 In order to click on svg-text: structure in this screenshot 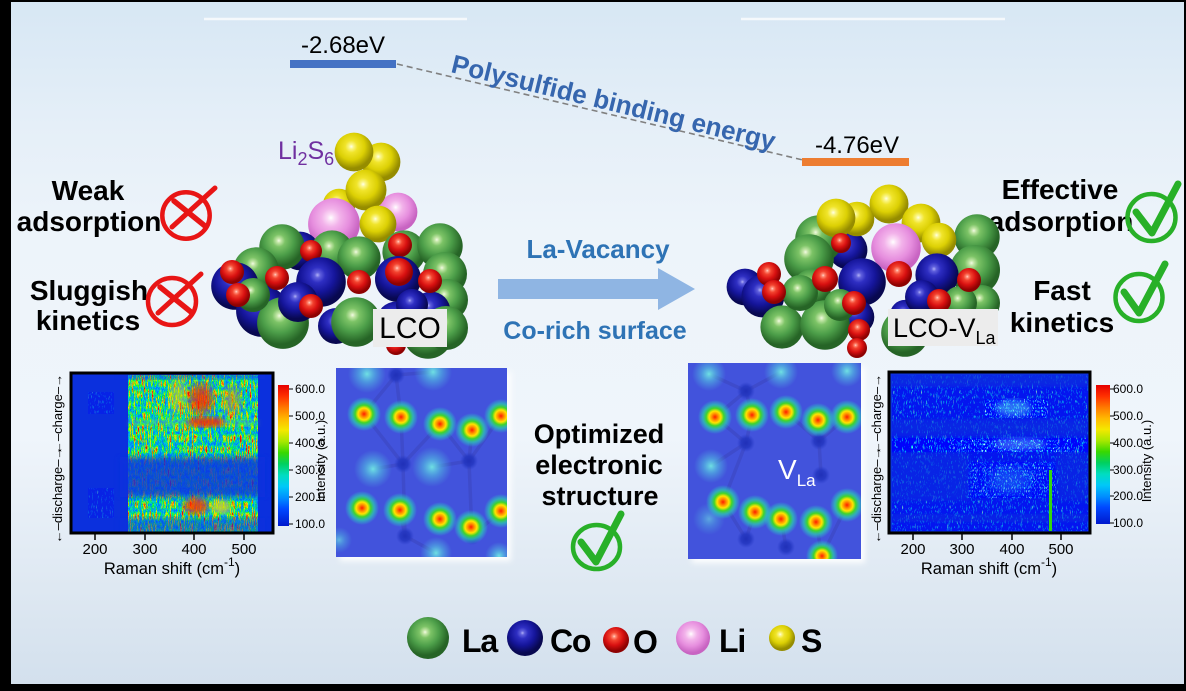, I will do `click(599, 496)`.